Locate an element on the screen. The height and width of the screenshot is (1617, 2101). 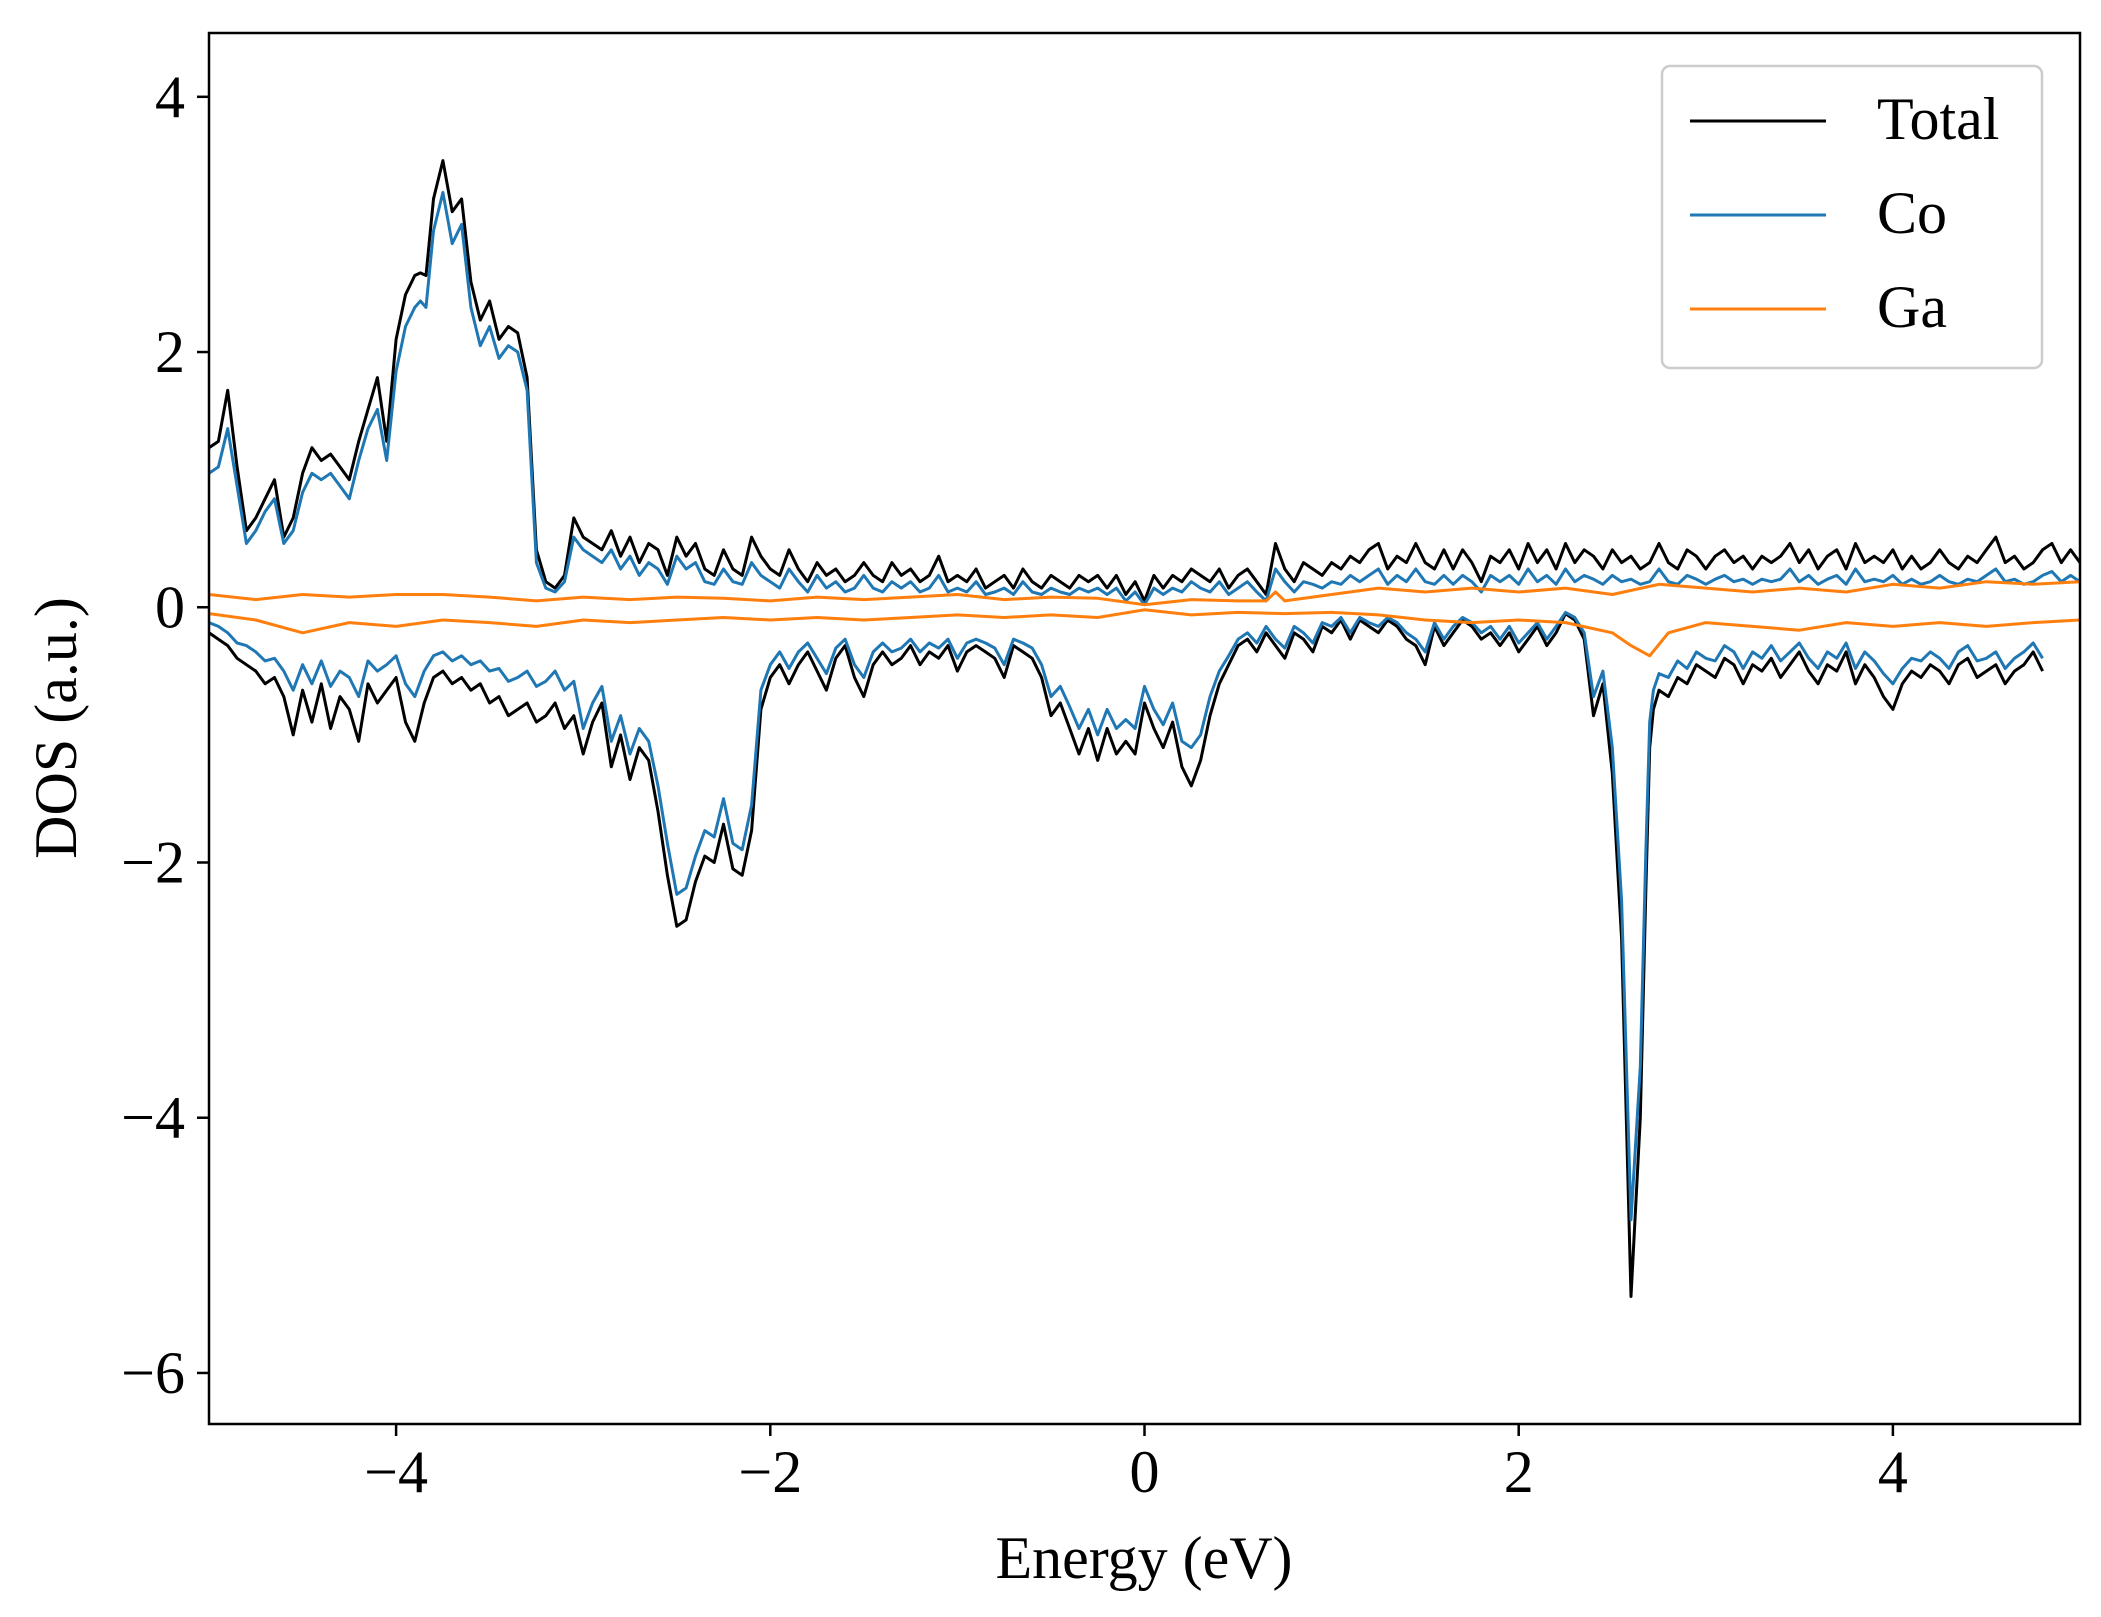
x-axis: −4 −2 0 2 4 is located at coordinates (1136, 1464).